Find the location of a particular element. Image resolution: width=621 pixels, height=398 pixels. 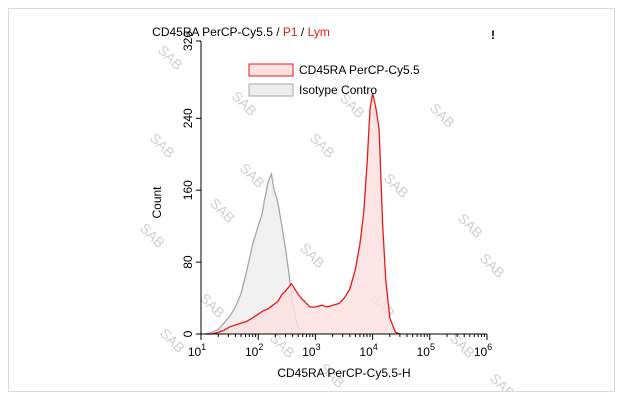

x-tick-label: 10¹ is located at coordinates (197, 350).